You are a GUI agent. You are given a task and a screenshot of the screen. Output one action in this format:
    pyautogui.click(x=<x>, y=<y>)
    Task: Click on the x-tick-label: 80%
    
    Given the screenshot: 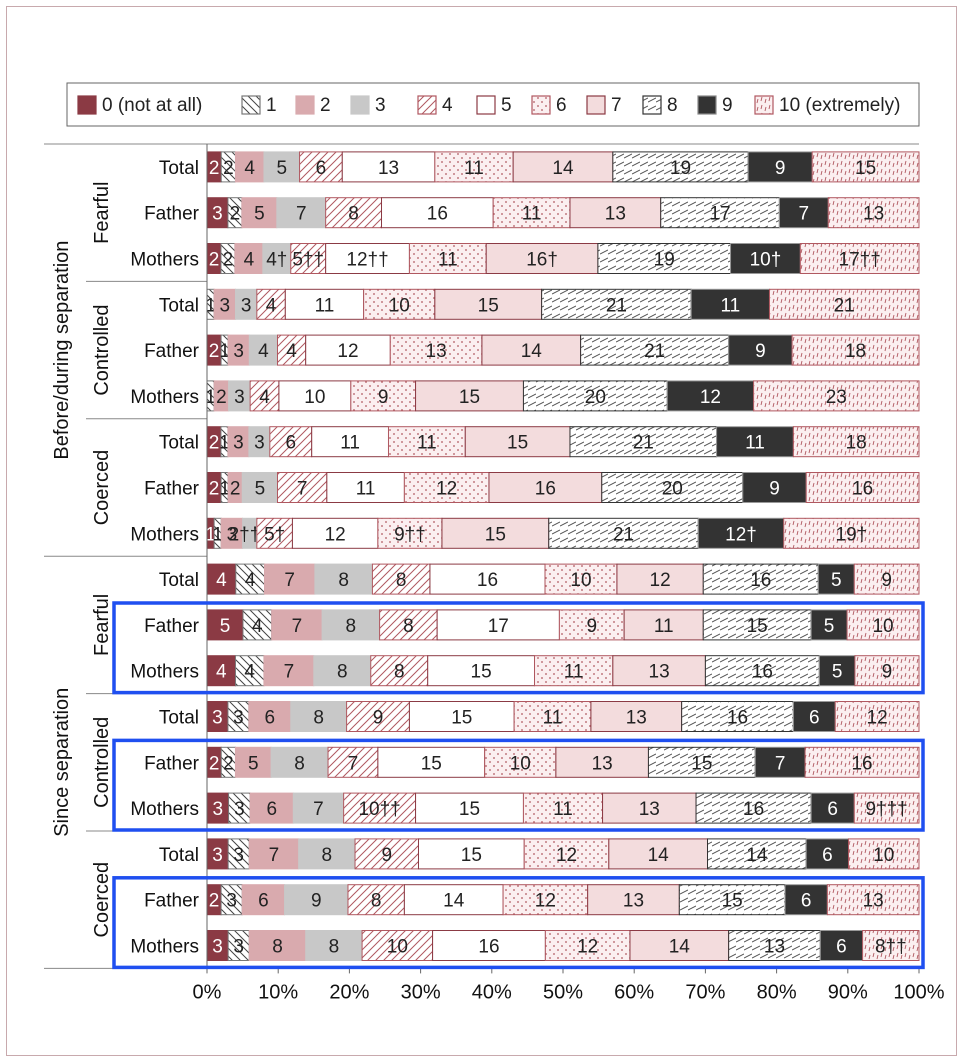 What is the action you would take?
    pyautogui.click(x=777, y=992)
    